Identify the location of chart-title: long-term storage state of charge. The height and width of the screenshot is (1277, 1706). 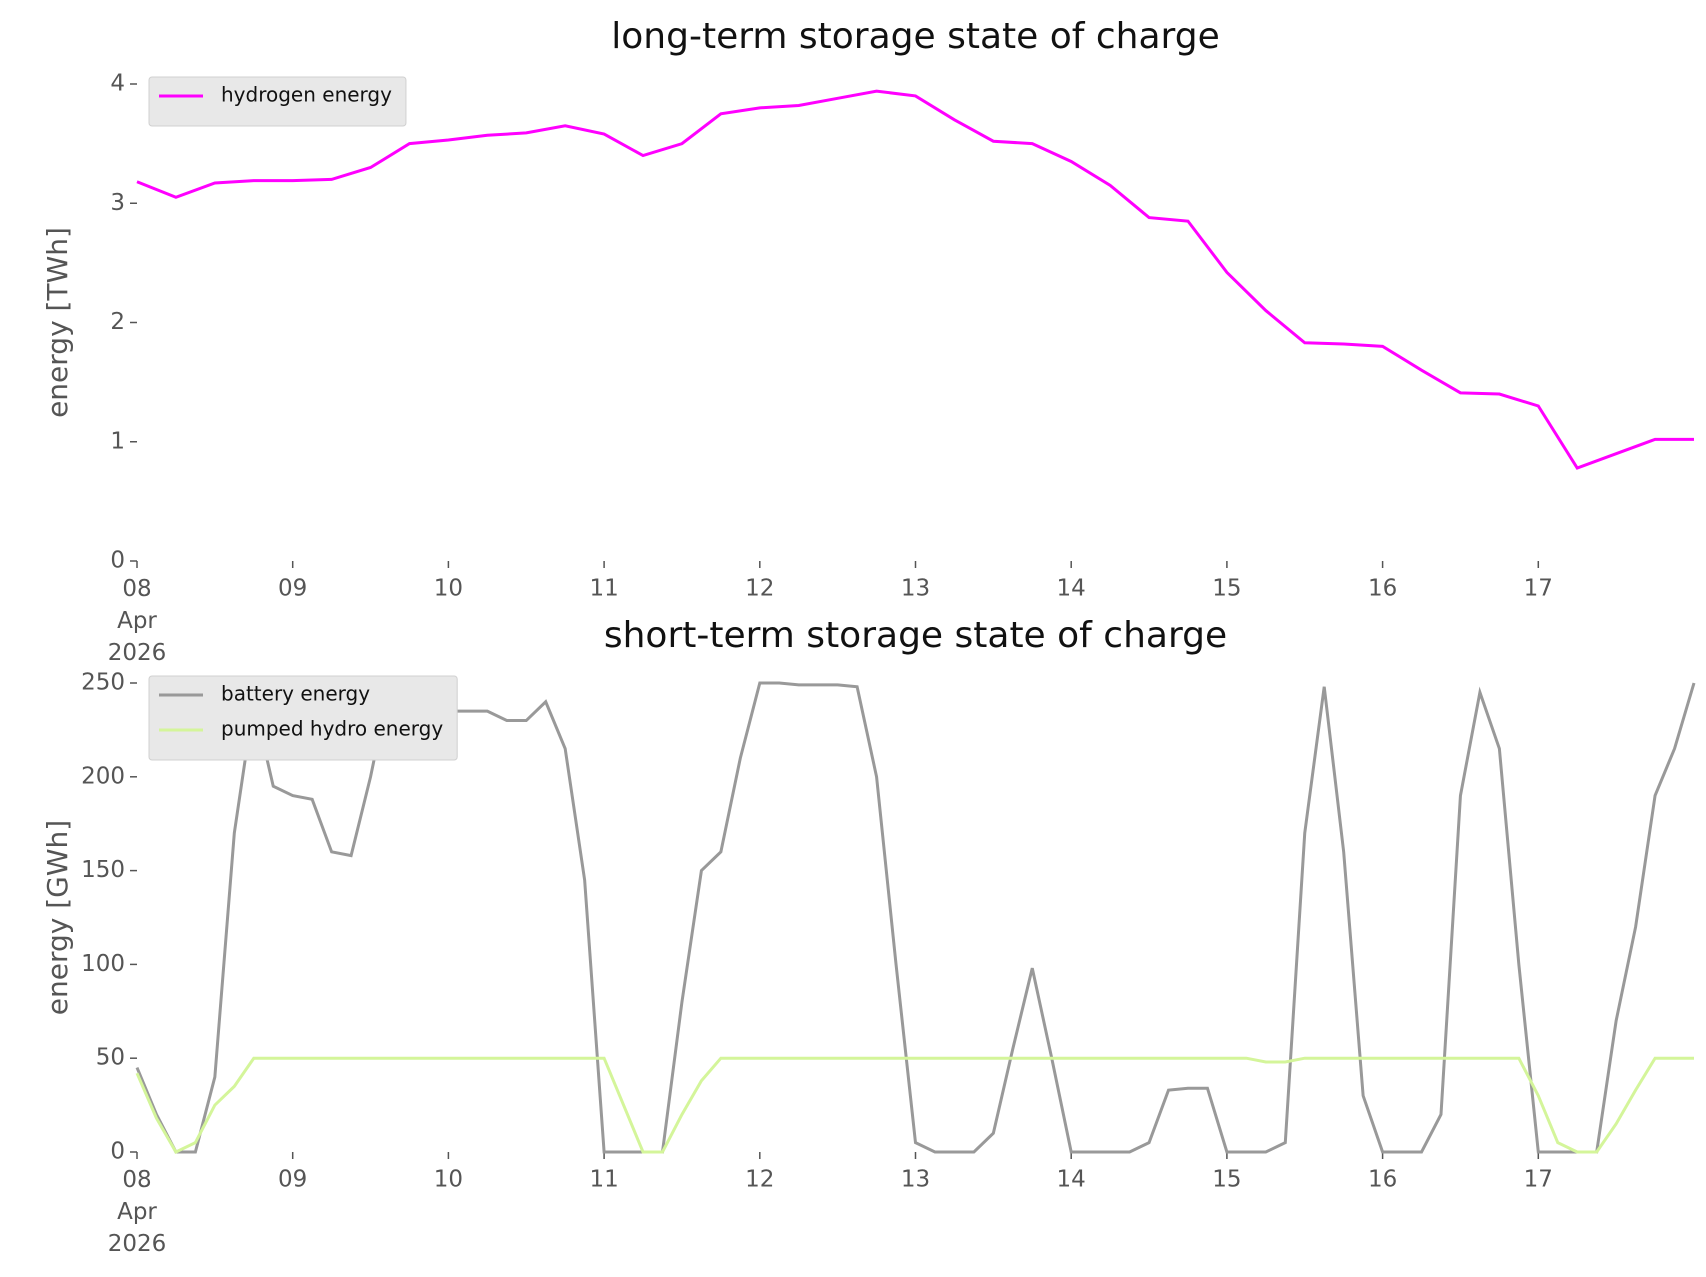
(915, 36).